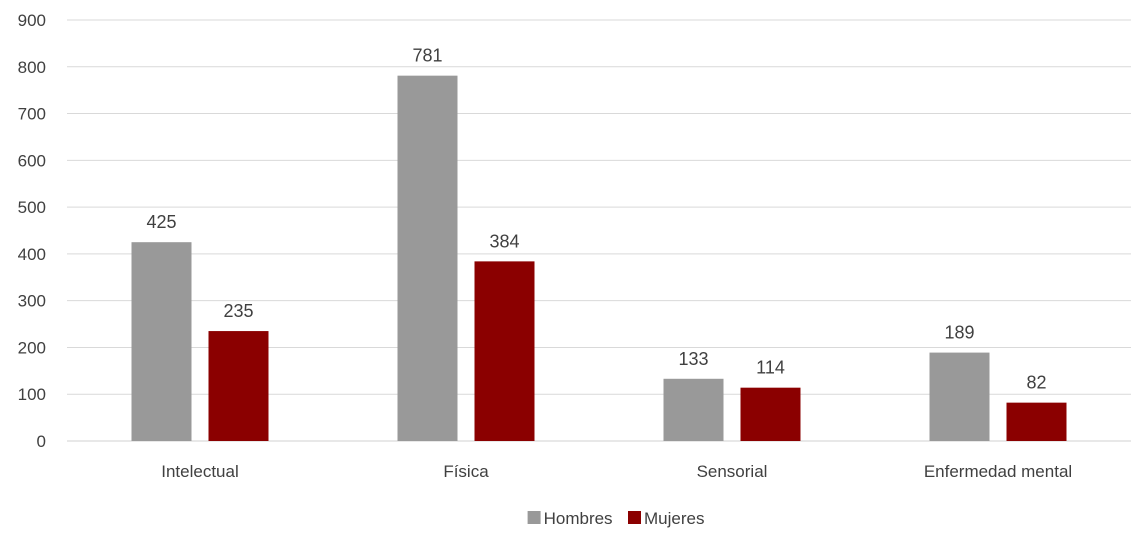 The image size is (1145, 542). I want to click on y-tick-label: 900, so click(32, 20).